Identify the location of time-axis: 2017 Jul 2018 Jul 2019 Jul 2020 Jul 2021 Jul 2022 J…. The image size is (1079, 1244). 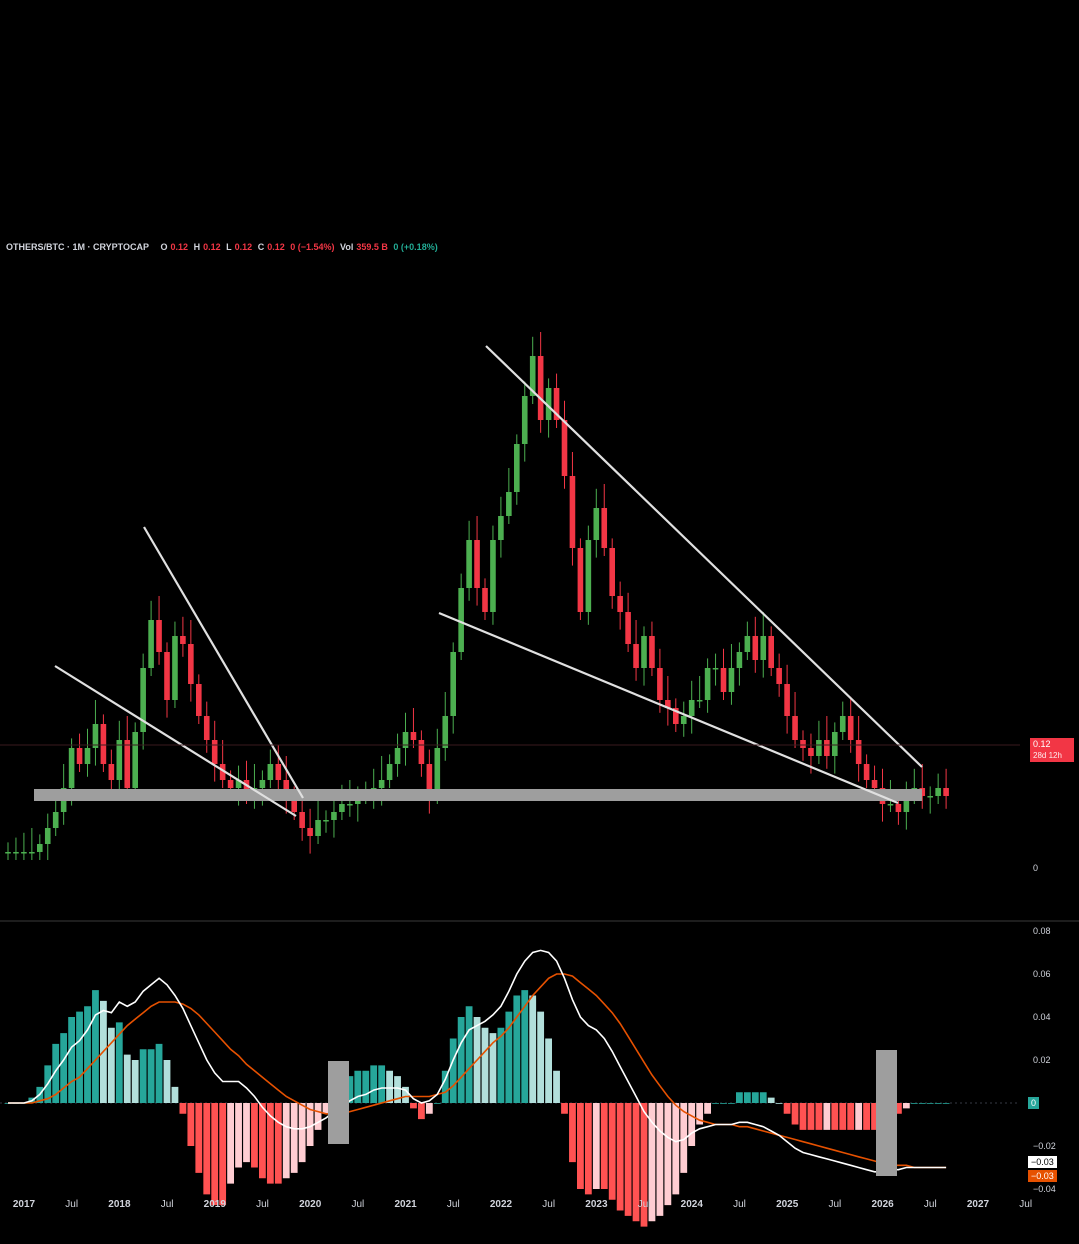
(522, 1204).